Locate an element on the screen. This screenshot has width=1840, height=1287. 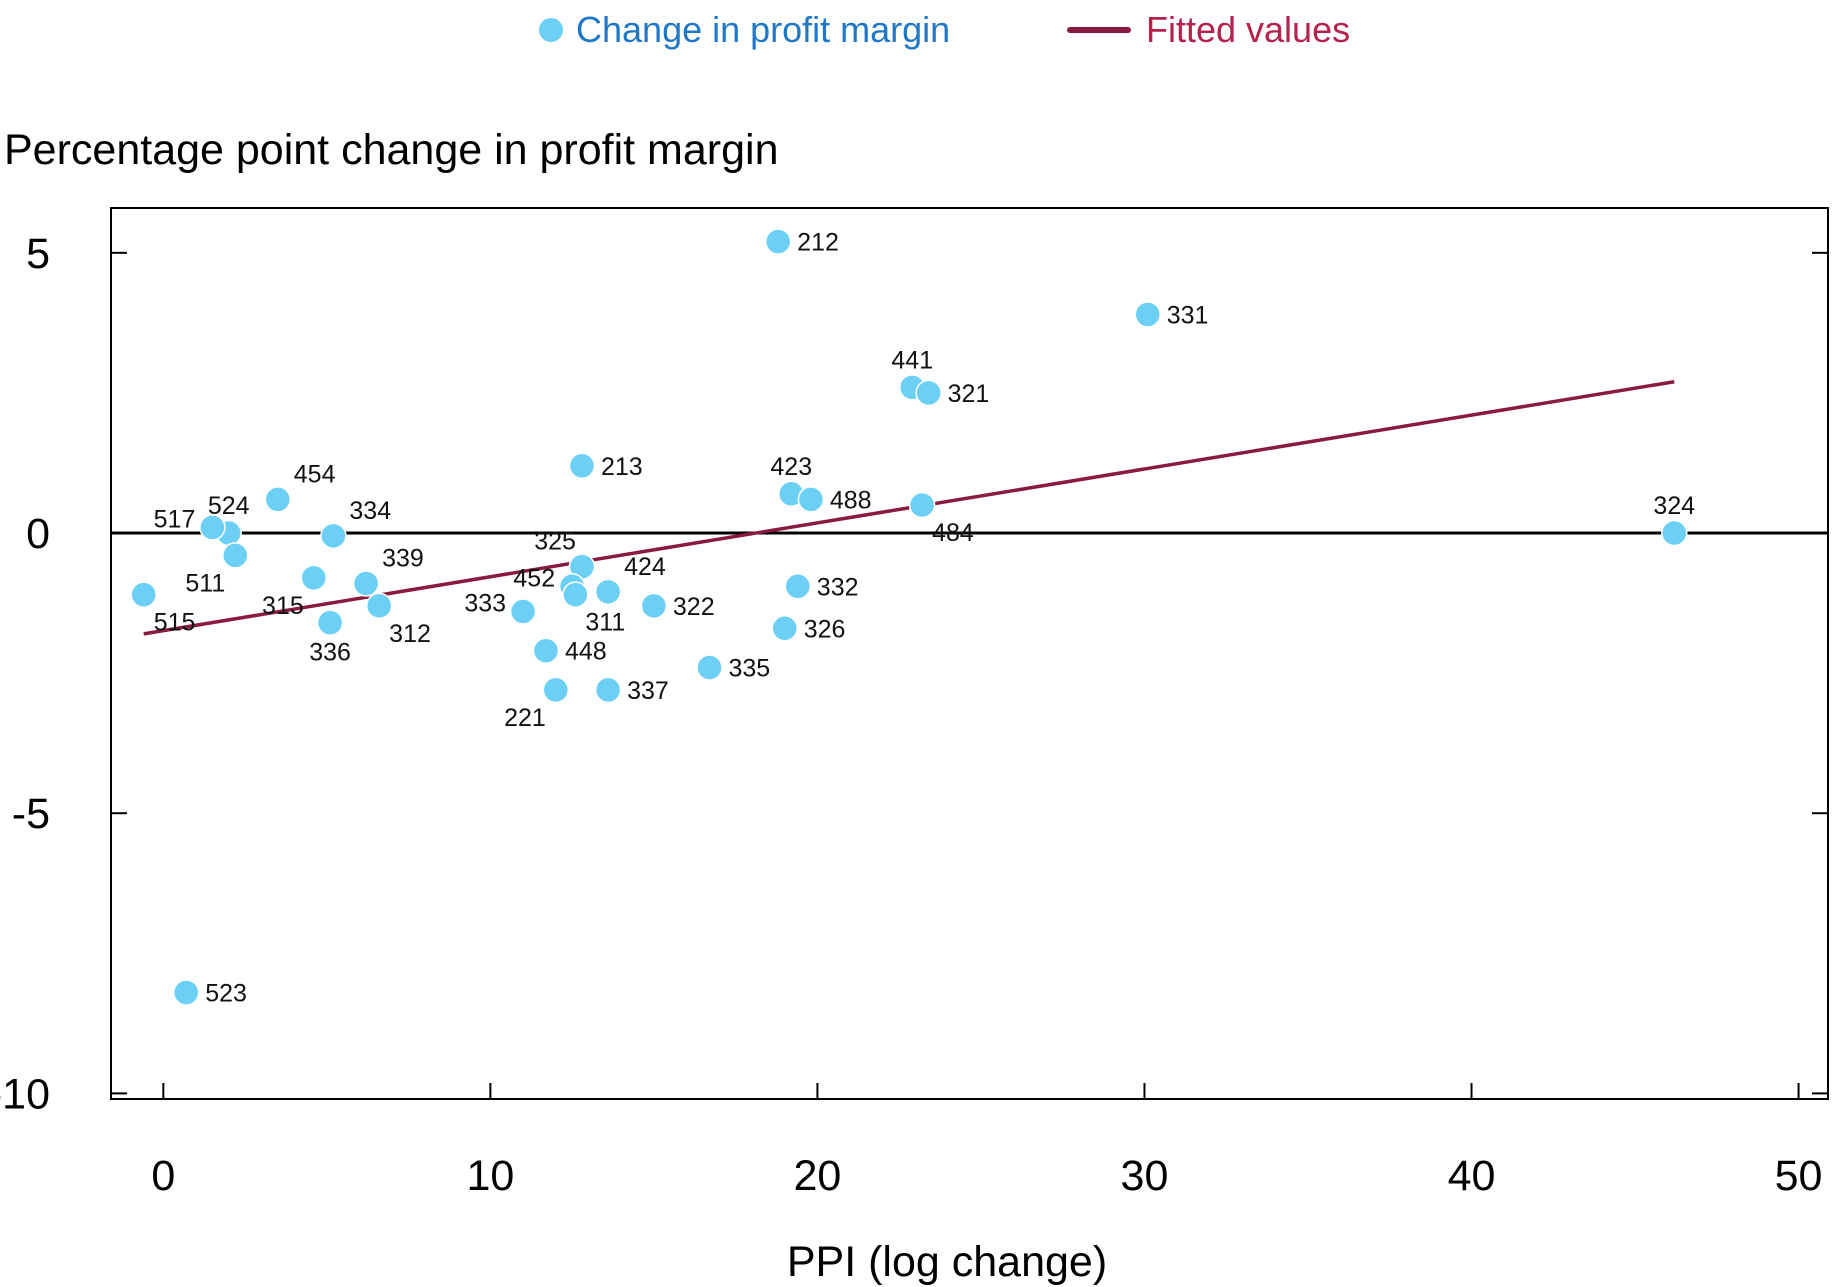
y-axis-title: Percentage point change in profit margin is located at coordinates (391, 150).